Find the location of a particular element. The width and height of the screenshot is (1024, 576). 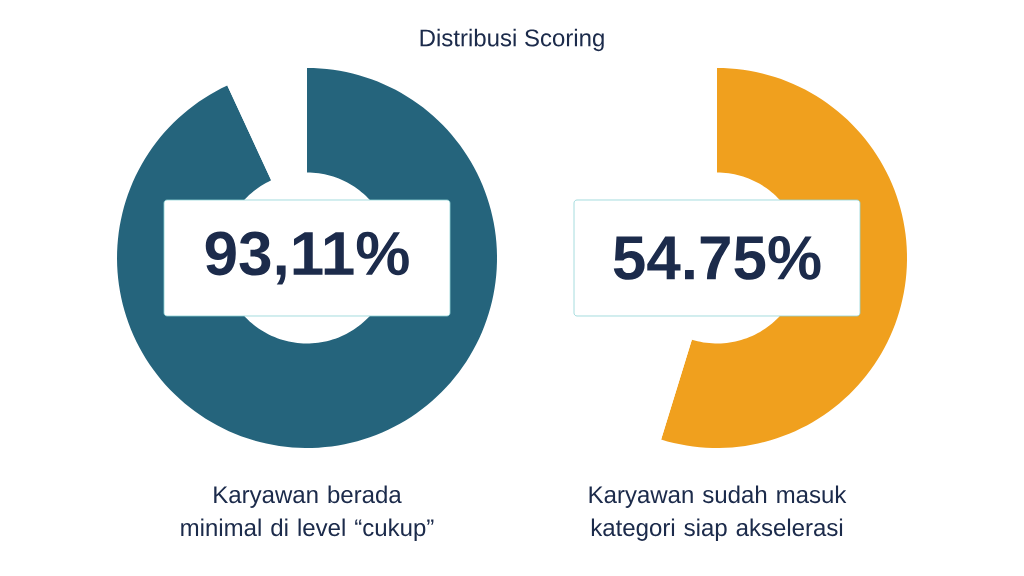

text: Karyawan sudah masuk kategori siap akselerasi is located at coordinates (718, 513).